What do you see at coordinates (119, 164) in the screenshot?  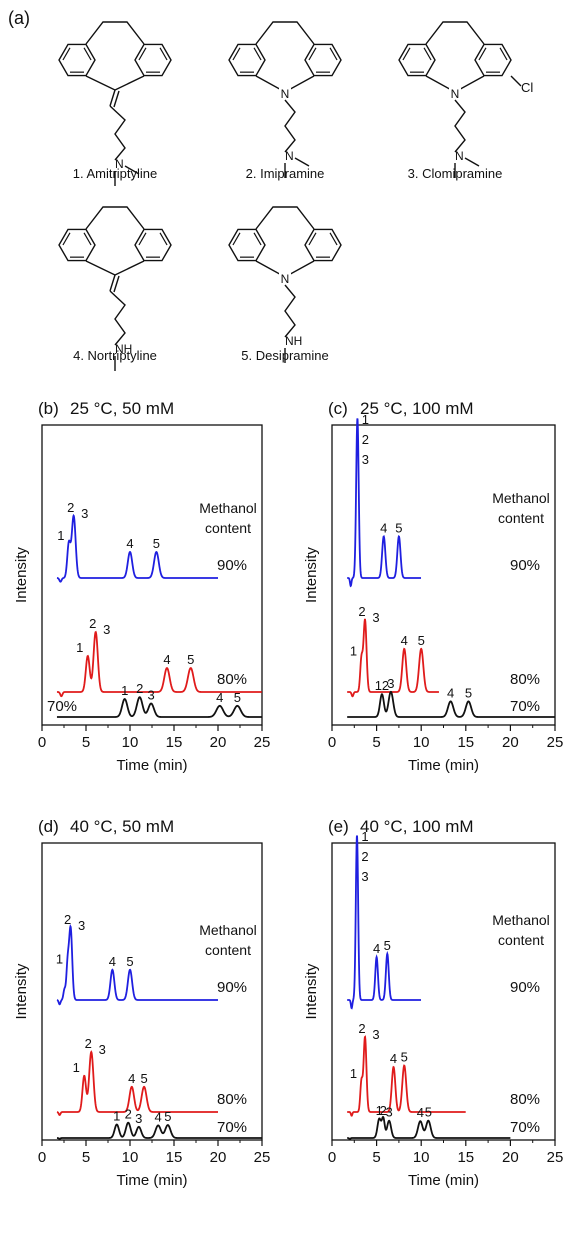 I see `chain-nitrogen-label: N` at bounding box center [119, 164].